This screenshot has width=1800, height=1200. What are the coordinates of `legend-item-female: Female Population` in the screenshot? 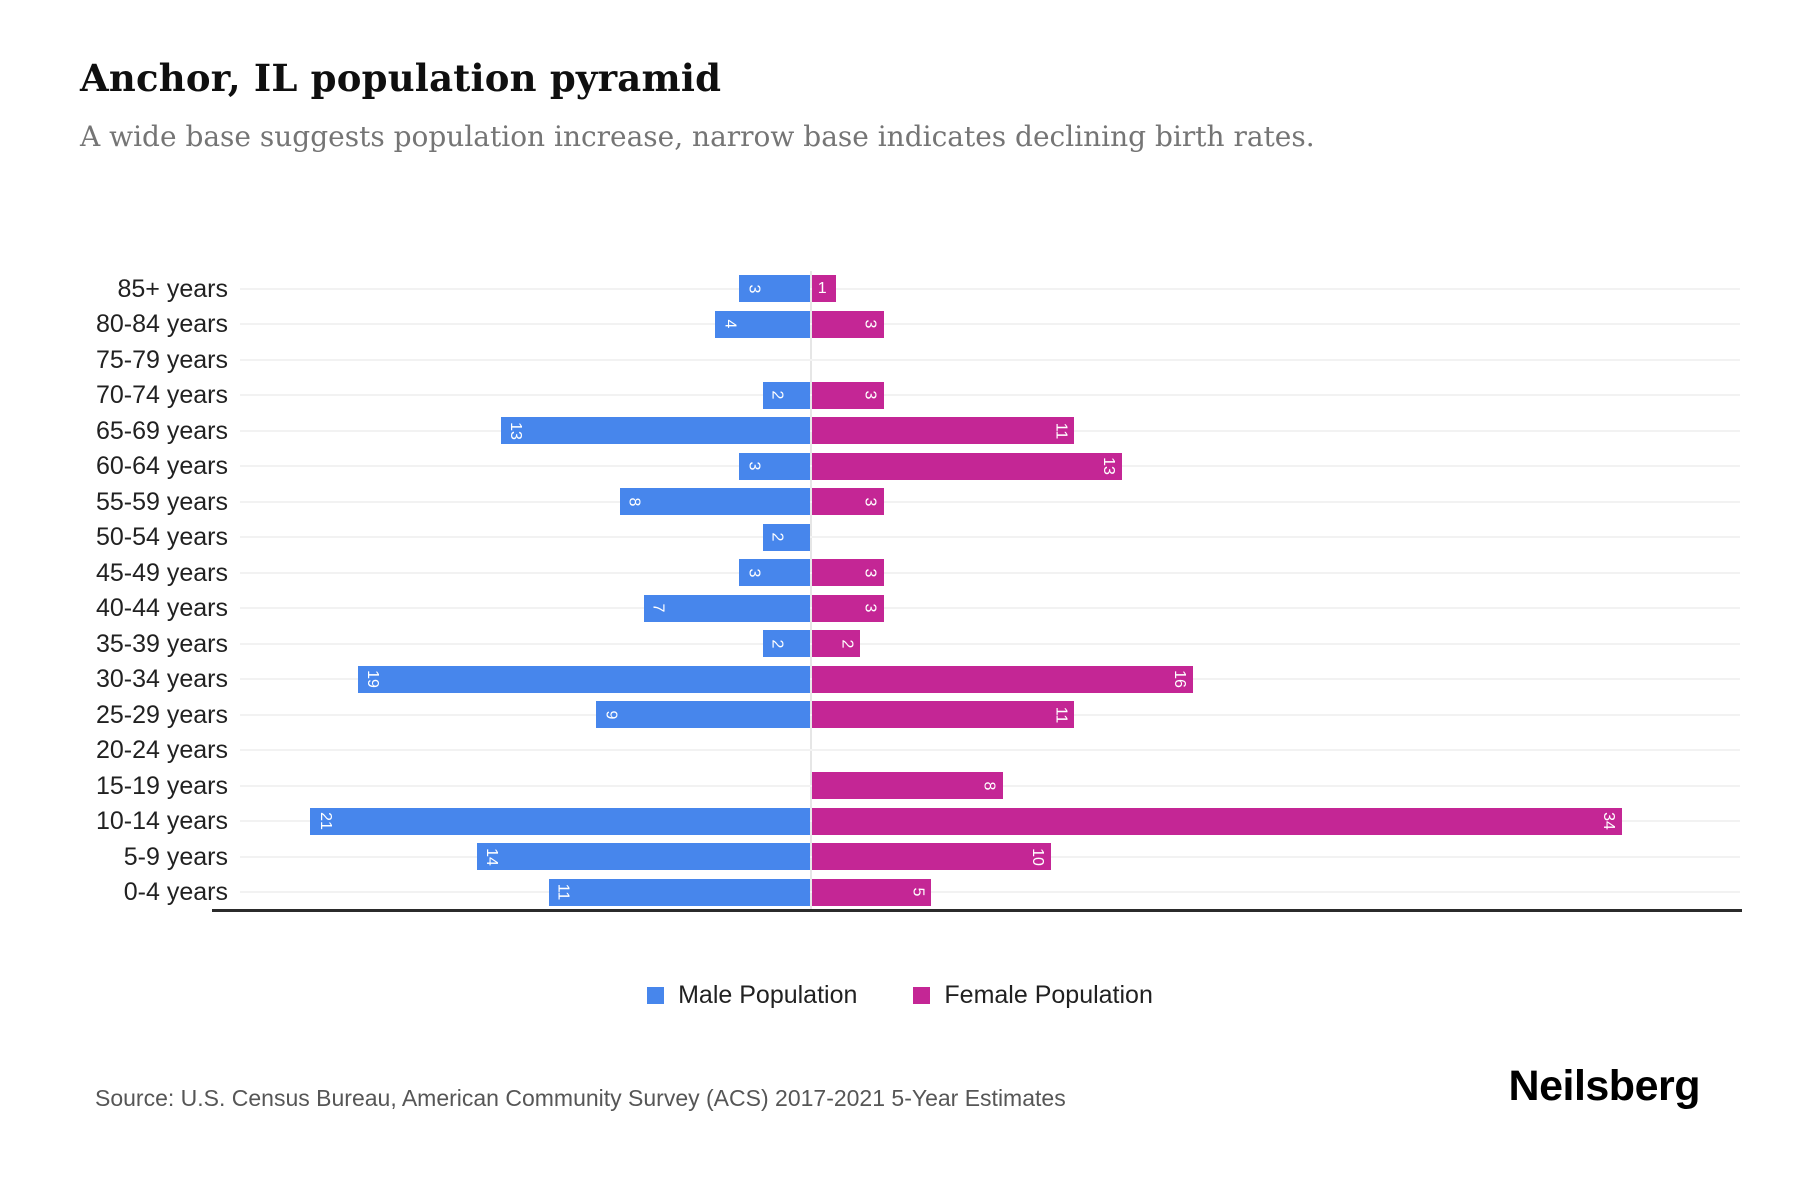 It's located at (1033, 995).